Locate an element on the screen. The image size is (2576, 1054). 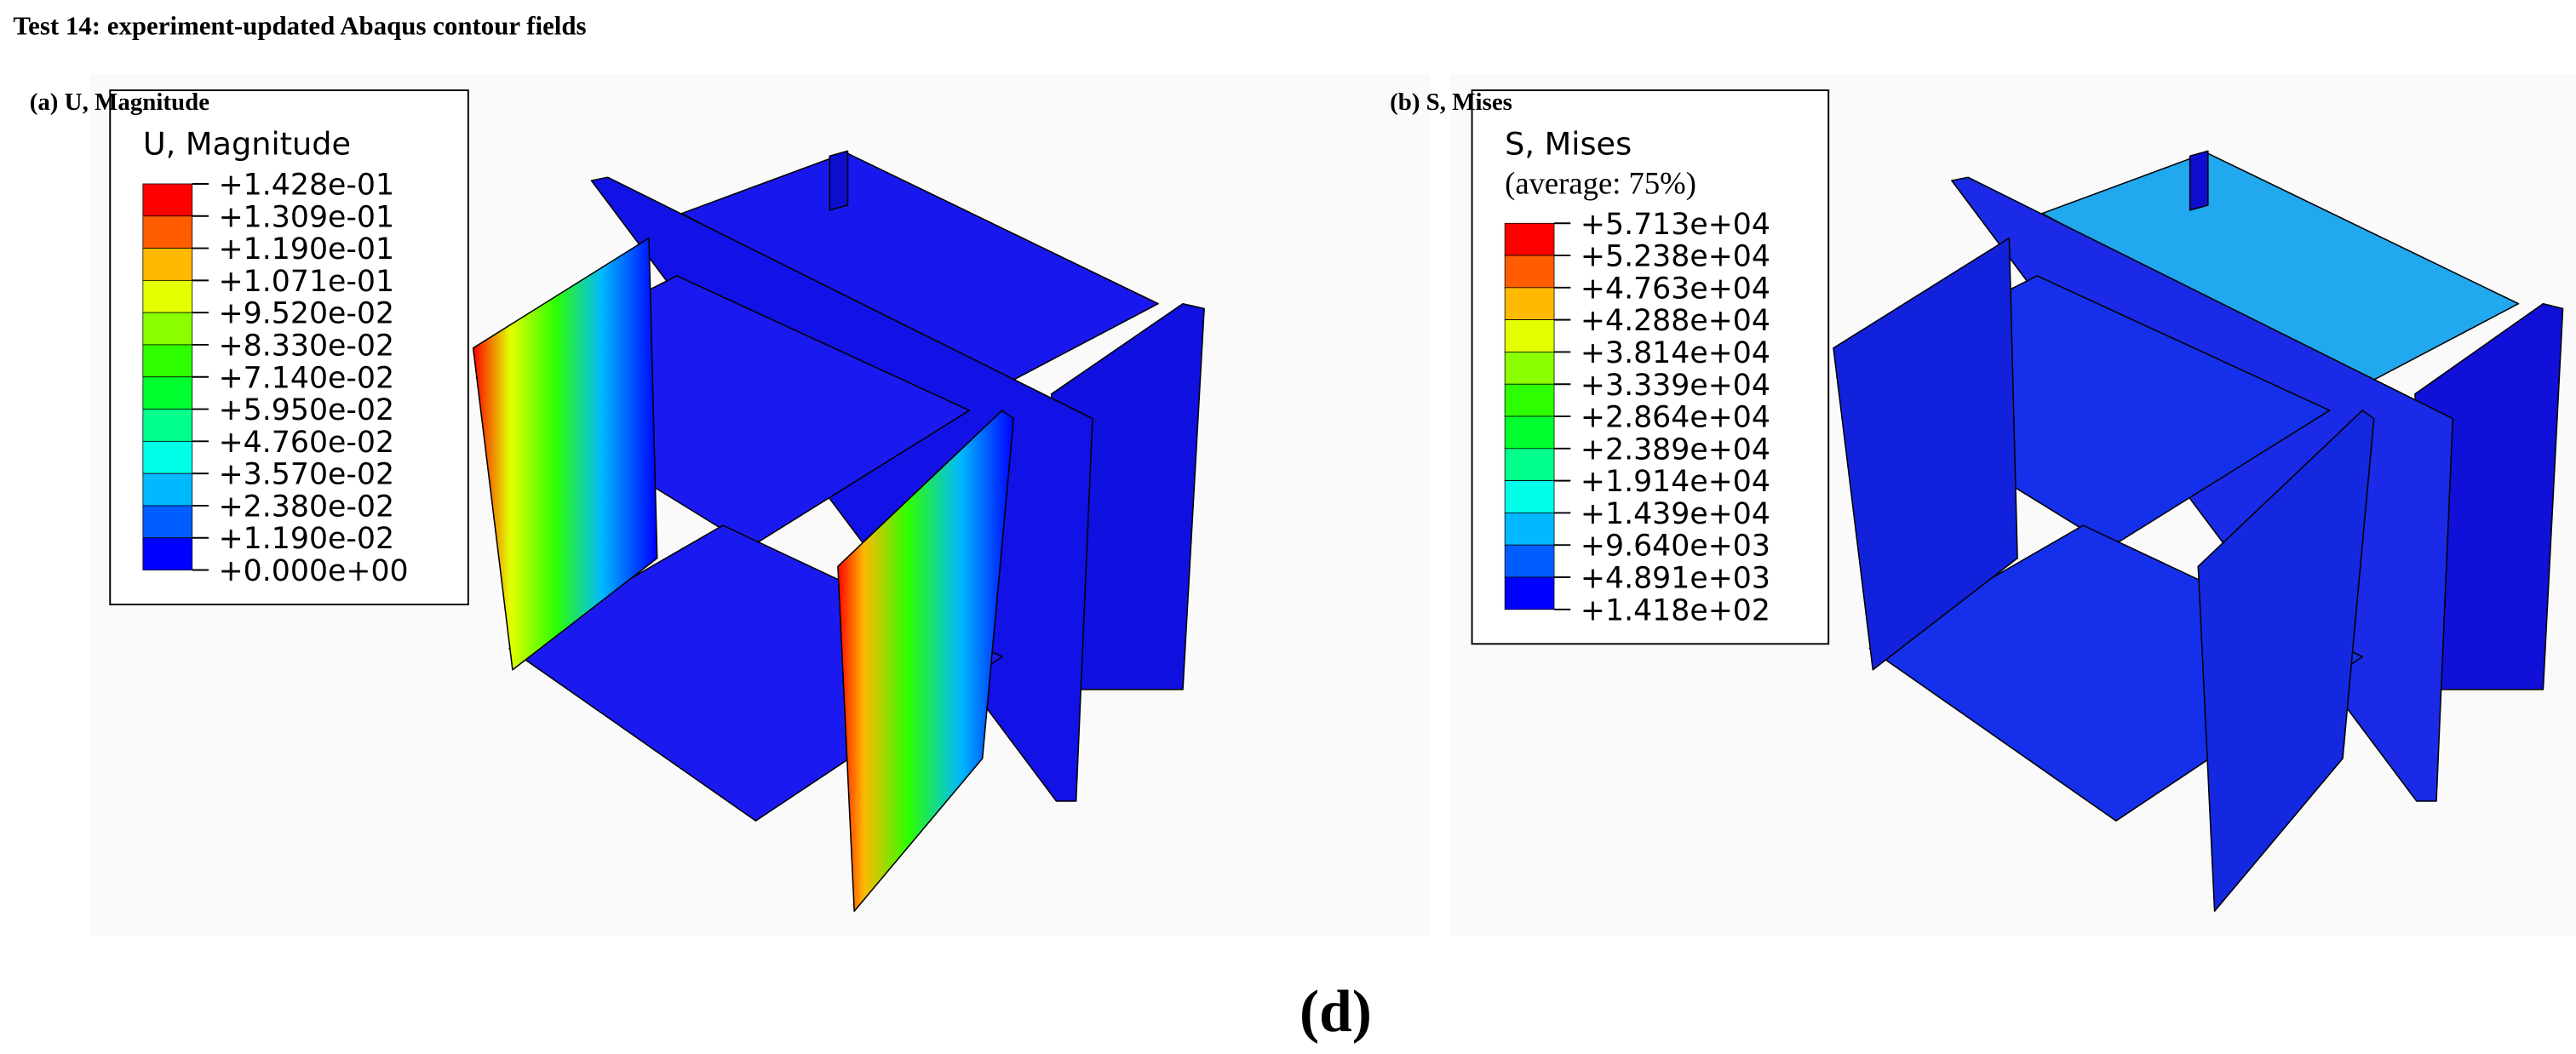
legend-entry: +4.891e+03 is located at coordinates (1675, 579).